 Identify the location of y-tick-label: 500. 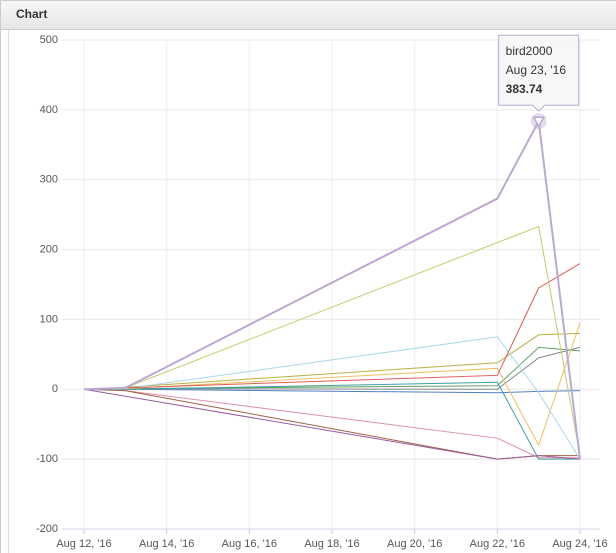
(49, 40).